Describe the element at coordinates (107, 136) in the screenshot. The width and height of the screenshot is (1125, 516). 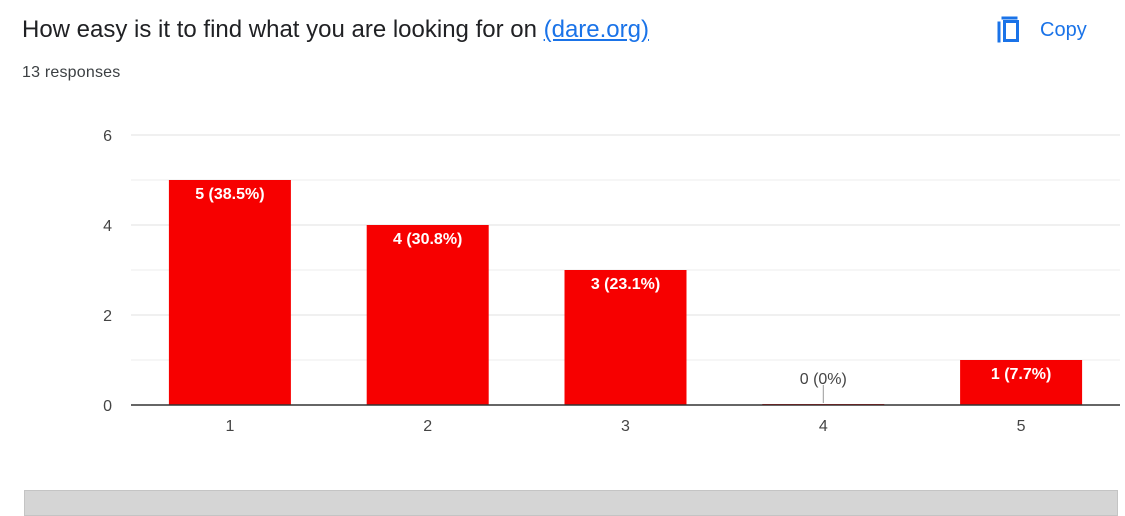
I see `y-tick-label: 6` at that location.